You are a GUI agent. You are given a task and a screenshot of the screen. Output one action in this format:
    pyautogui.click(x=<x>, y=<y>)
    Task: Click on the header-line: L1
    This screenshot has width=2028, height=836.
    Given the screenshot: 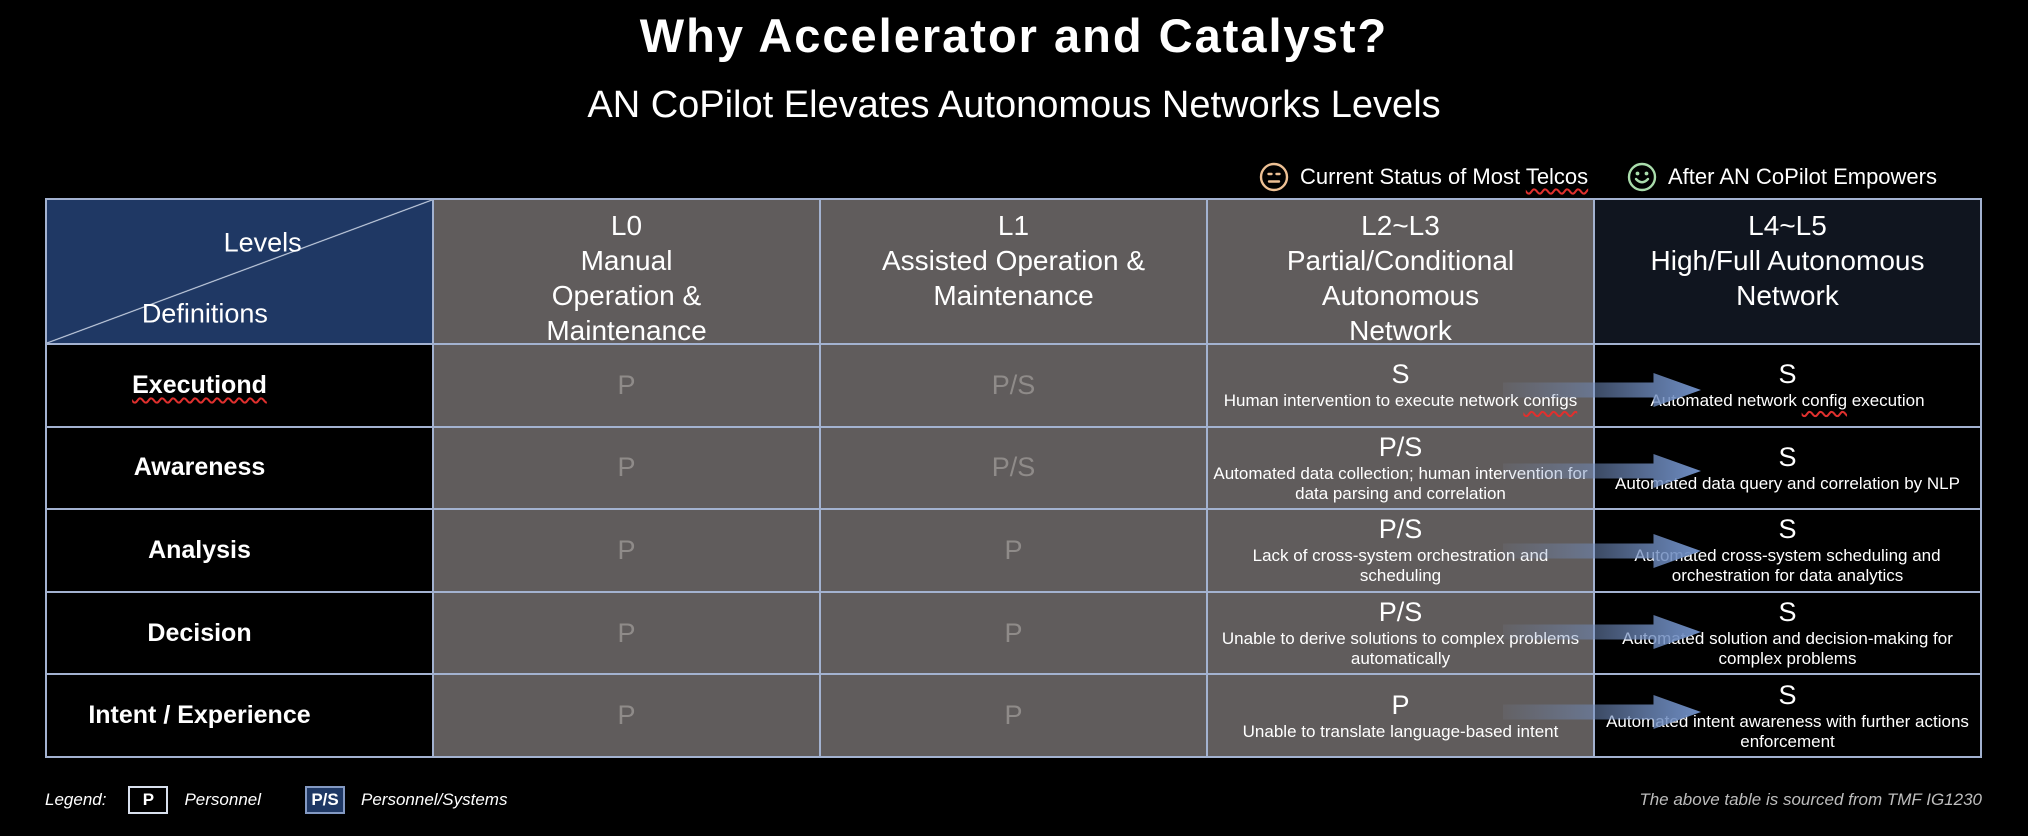 What is the action you would take?
    pyautogui.click(x=1013, y=225)
    